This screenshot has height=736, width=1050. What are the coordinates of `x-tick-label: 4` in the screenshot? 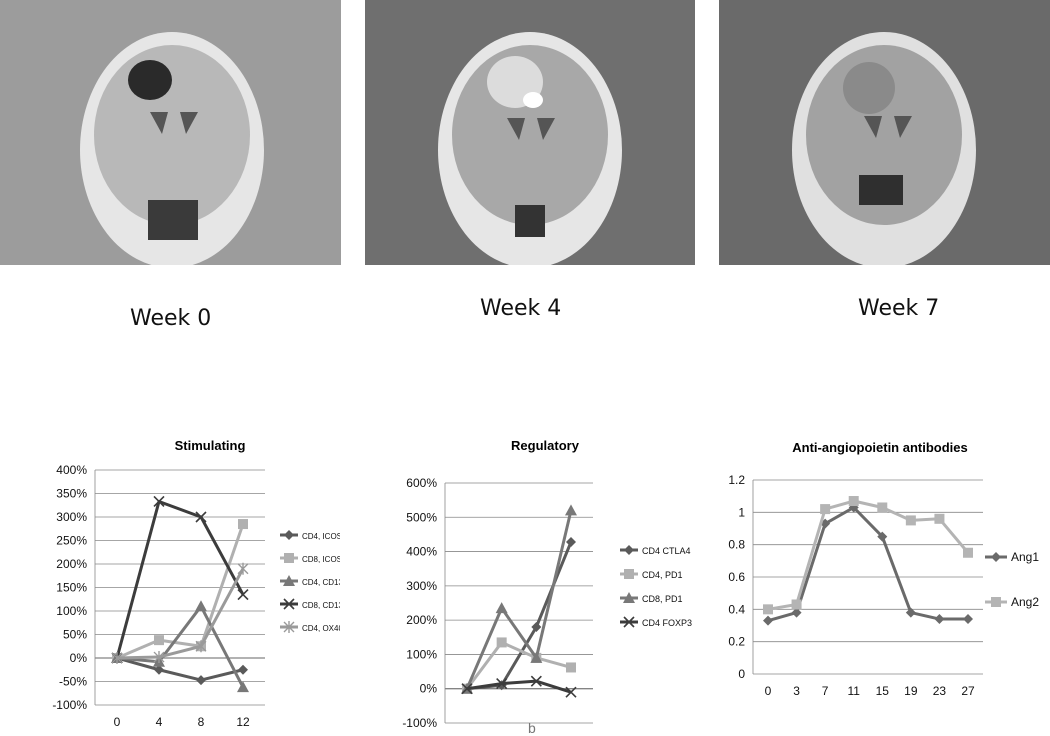 It's located at (501, 734).